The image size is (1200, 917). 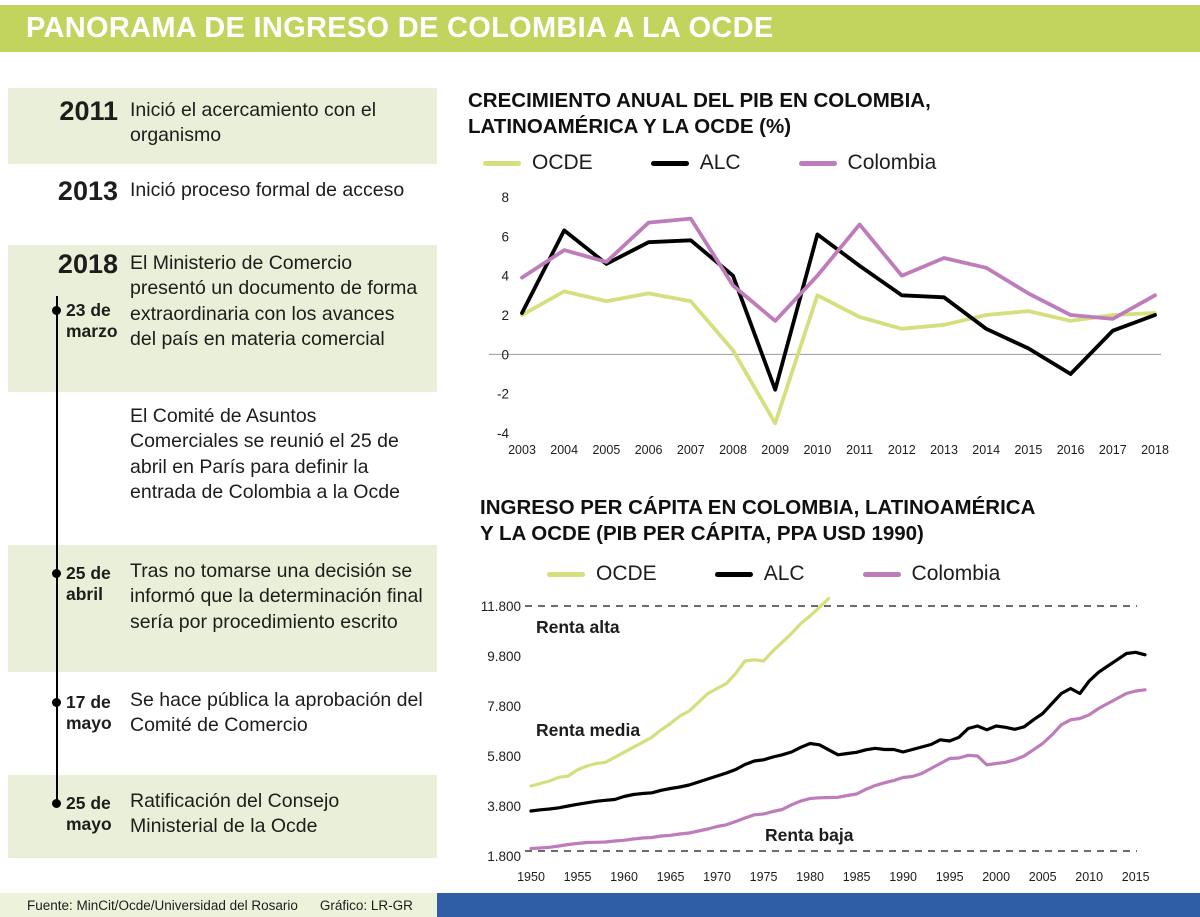 I want to click on timeline-row-2013: 2013 Inició proceso formal de acceso, so click(x=222, y=204).